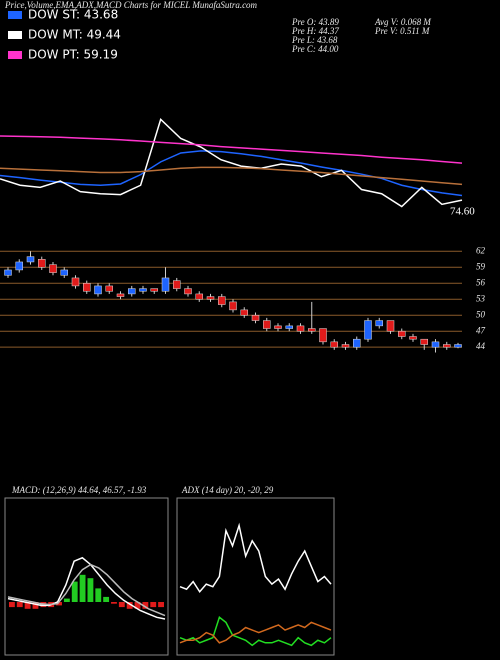  Describe the element at coordinates (73, 55) in the screenshot. I see `legend-label: DOW PT: 59.19` at that location.